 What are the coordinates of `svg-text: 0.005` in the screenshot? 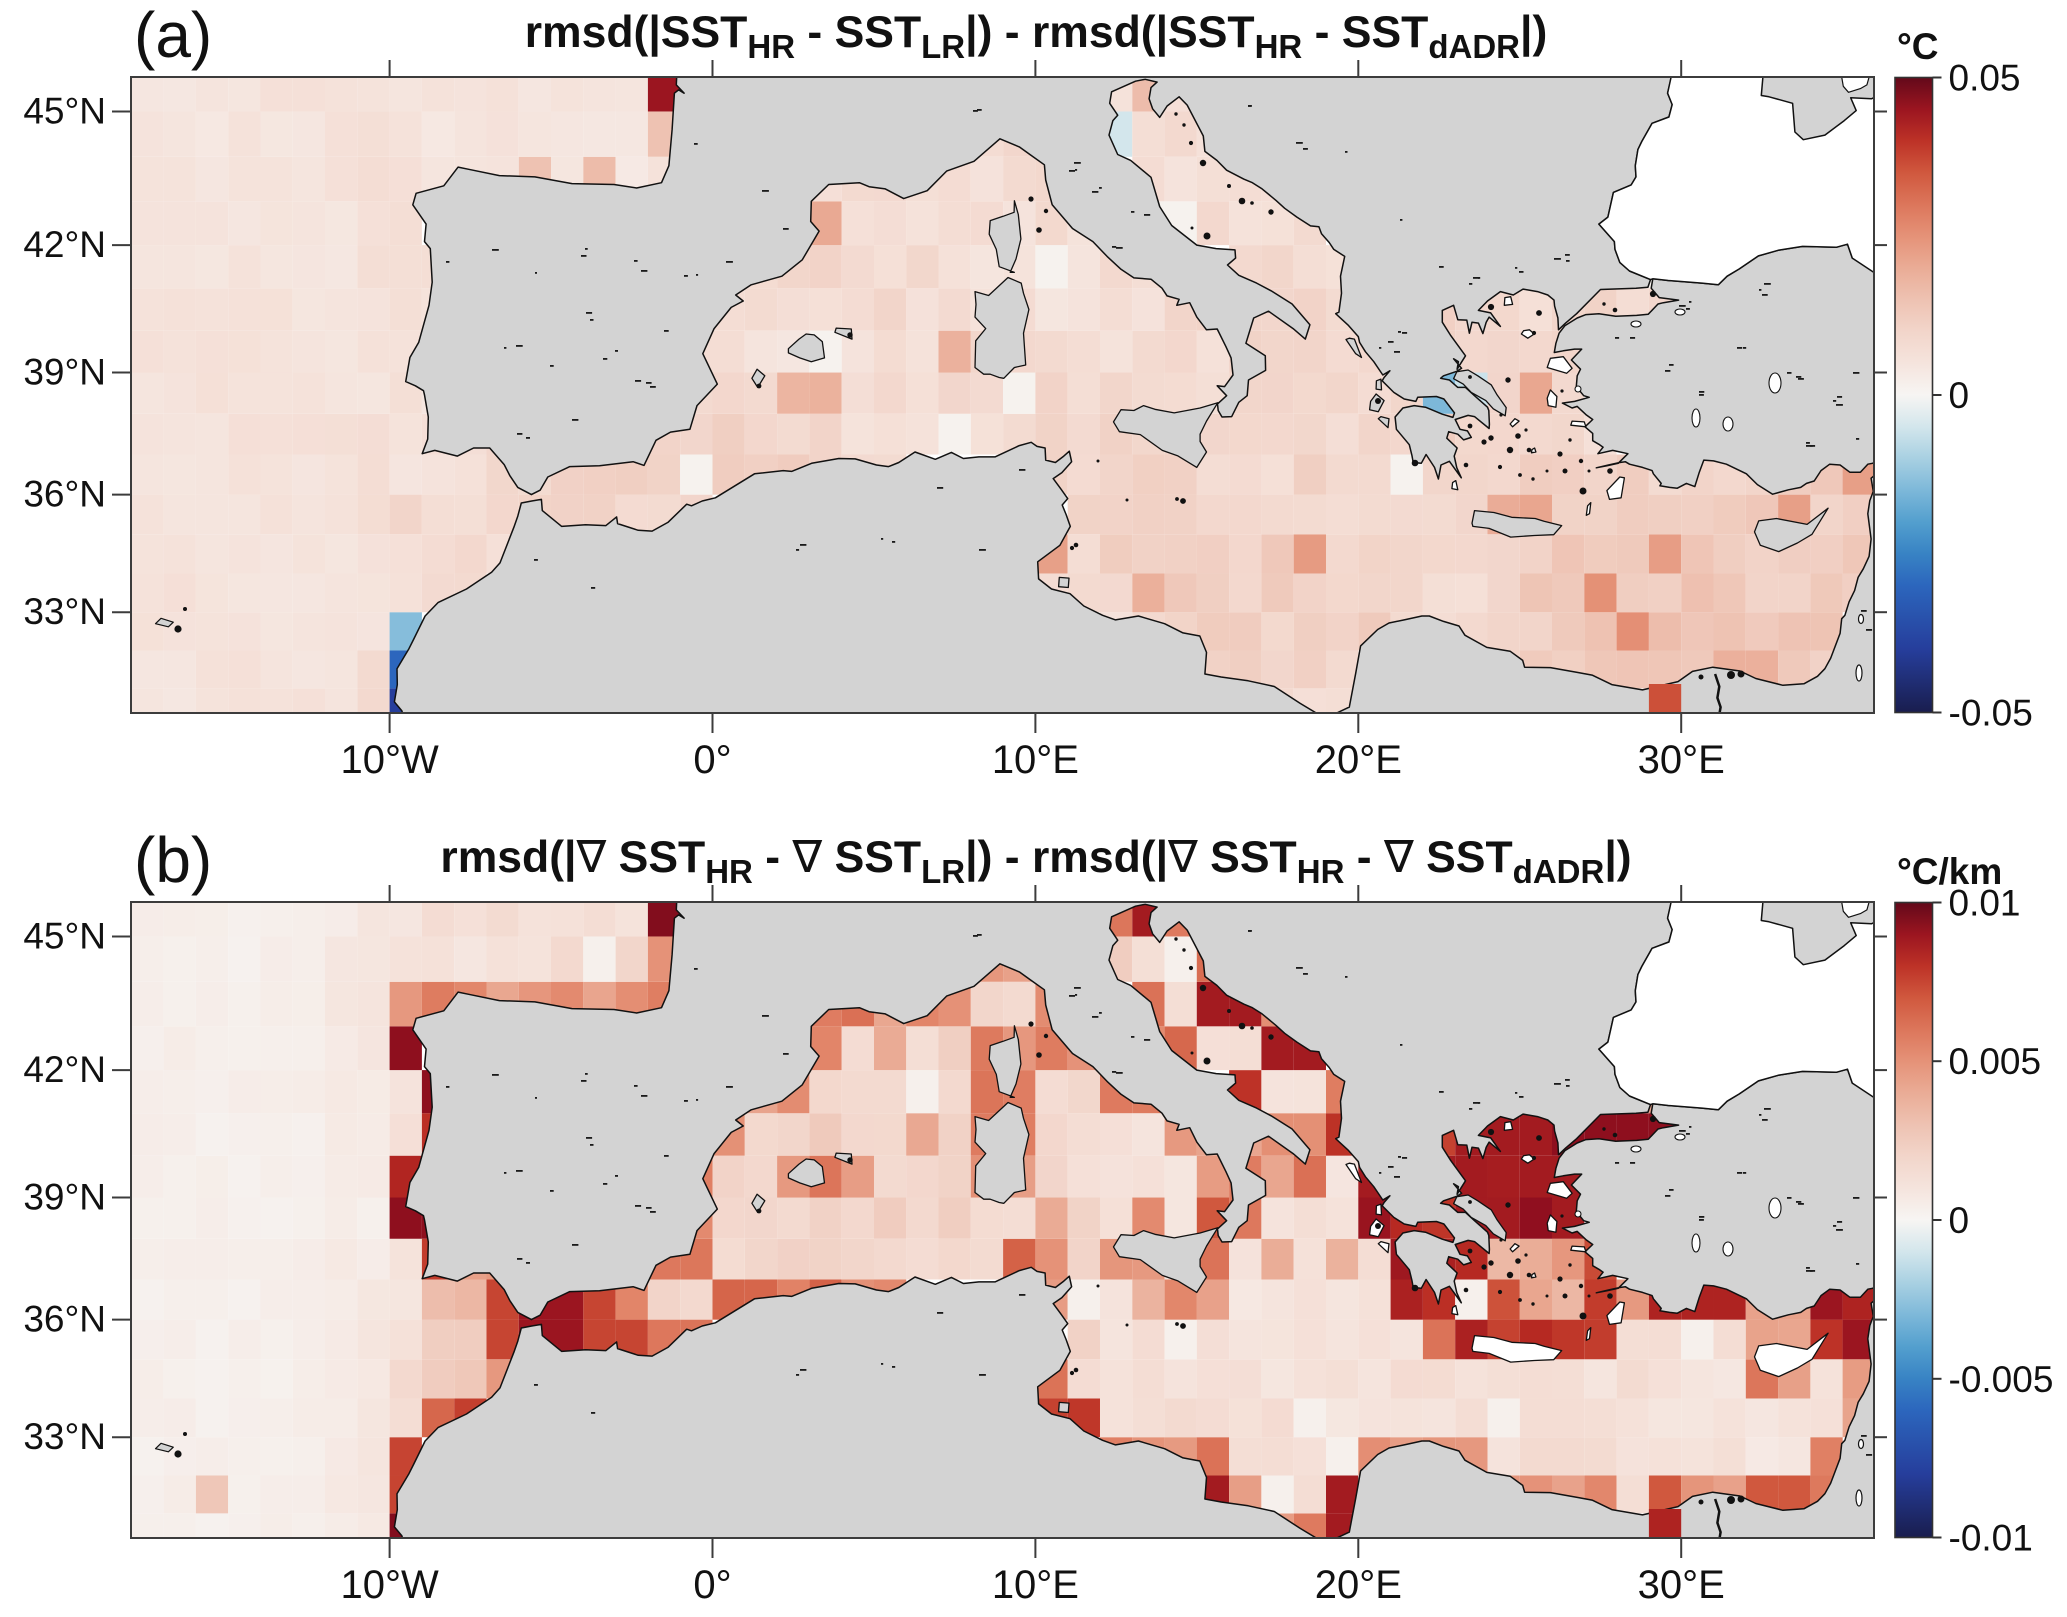 It's located at (1995, 1061).